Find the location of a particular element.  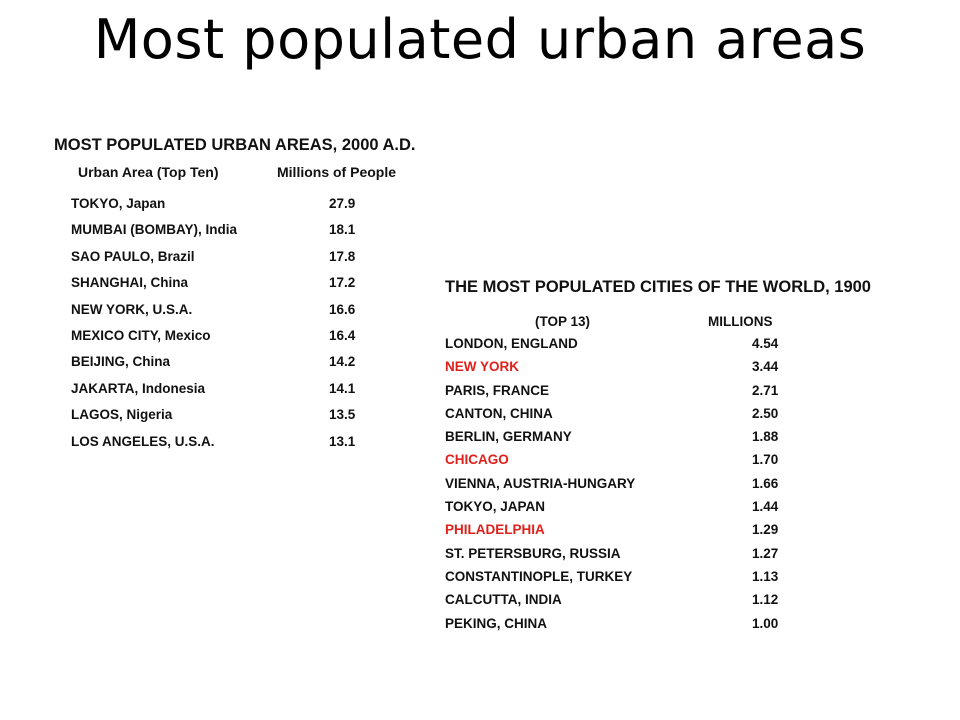

row-value: 1.27 is located at coordinates (765, 553).